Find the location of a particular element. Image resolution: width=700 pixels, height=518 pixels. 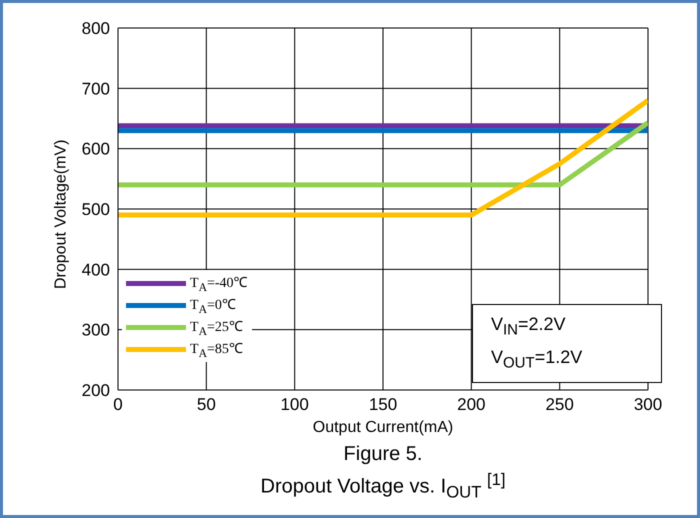

x-tick-label: 0 is located at coordinates (118, 404).